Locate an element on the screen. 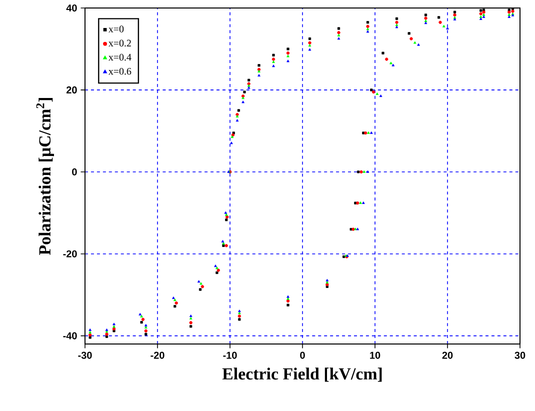  legend-label: x=0.2 is located at coordinates (119, 43).